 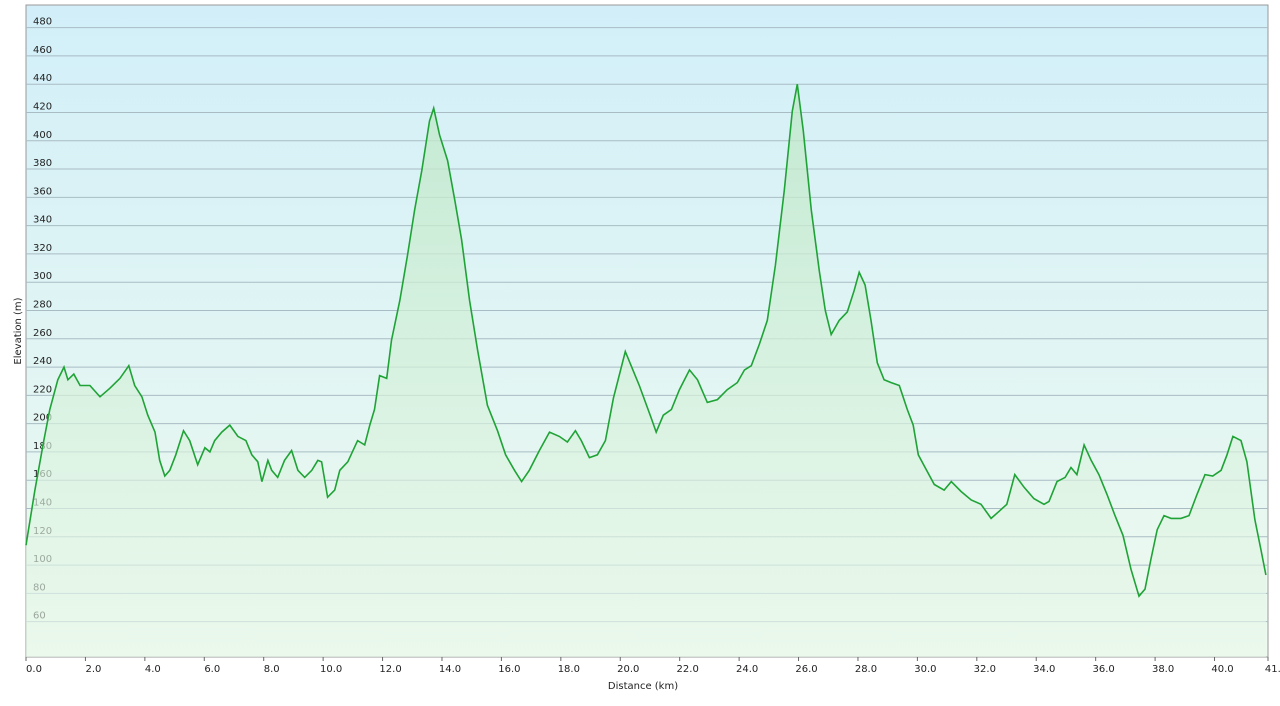 What do you see at coordinates (42, 333) in the screenshot?
I see `y-tick-label: 260` at bounding box center [42, 333].